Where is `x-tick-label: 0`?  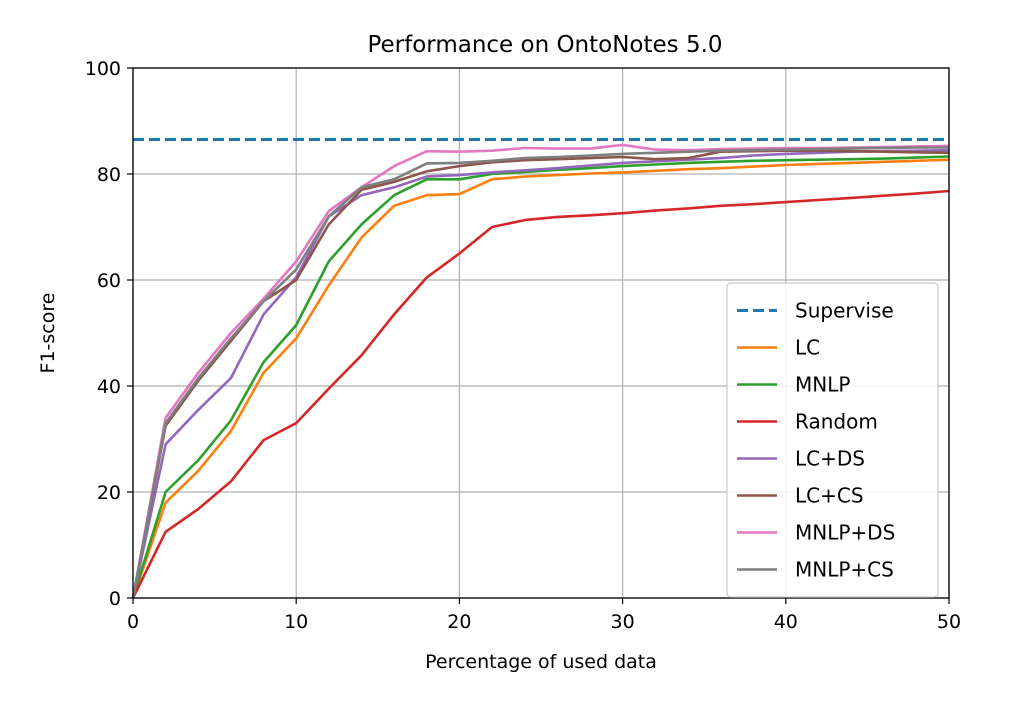 x-tick-label: 0 is located at coordinates (133, 622).